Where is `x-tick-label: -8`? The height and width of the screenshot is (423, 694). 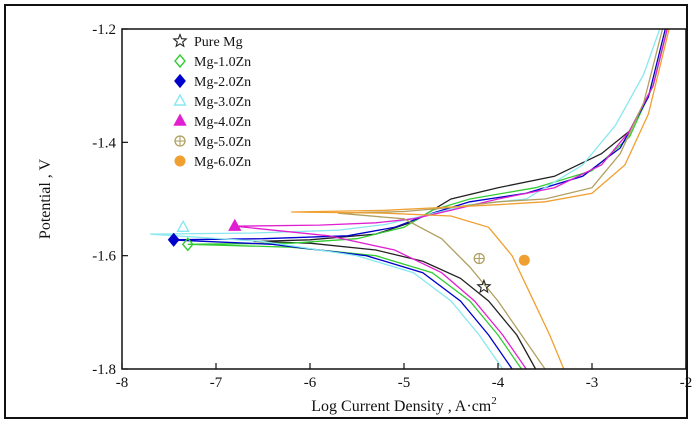 x-tick-label: -8 is located at coordinates (122, 383).